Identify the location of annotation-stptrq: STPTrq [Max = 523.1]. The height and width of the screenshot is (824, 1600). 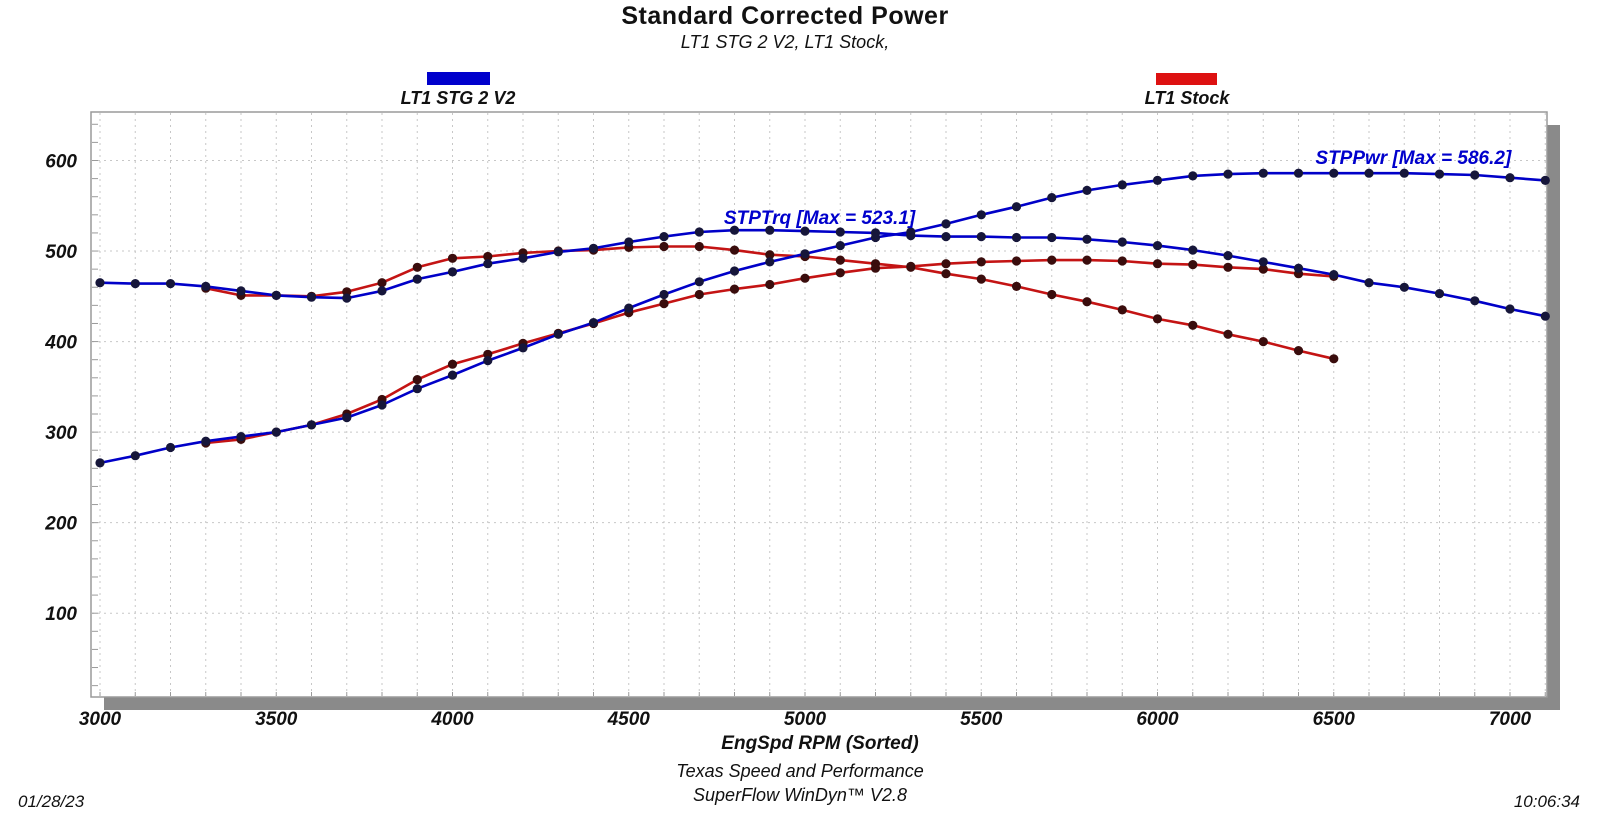
(820, 218).